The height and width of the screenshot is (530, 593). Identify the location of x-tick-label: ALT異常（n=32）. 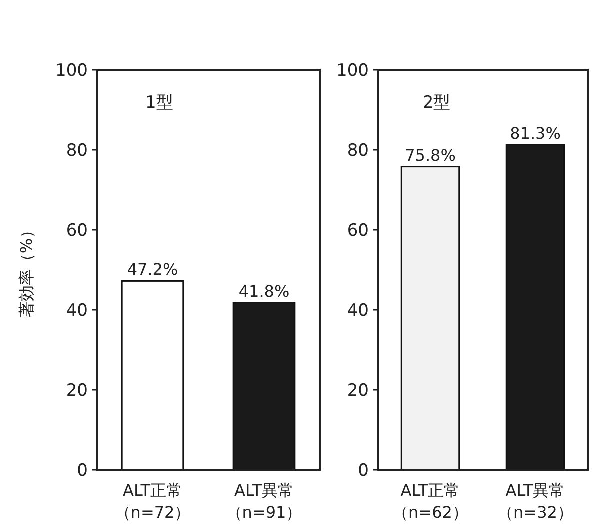
(536, 501).